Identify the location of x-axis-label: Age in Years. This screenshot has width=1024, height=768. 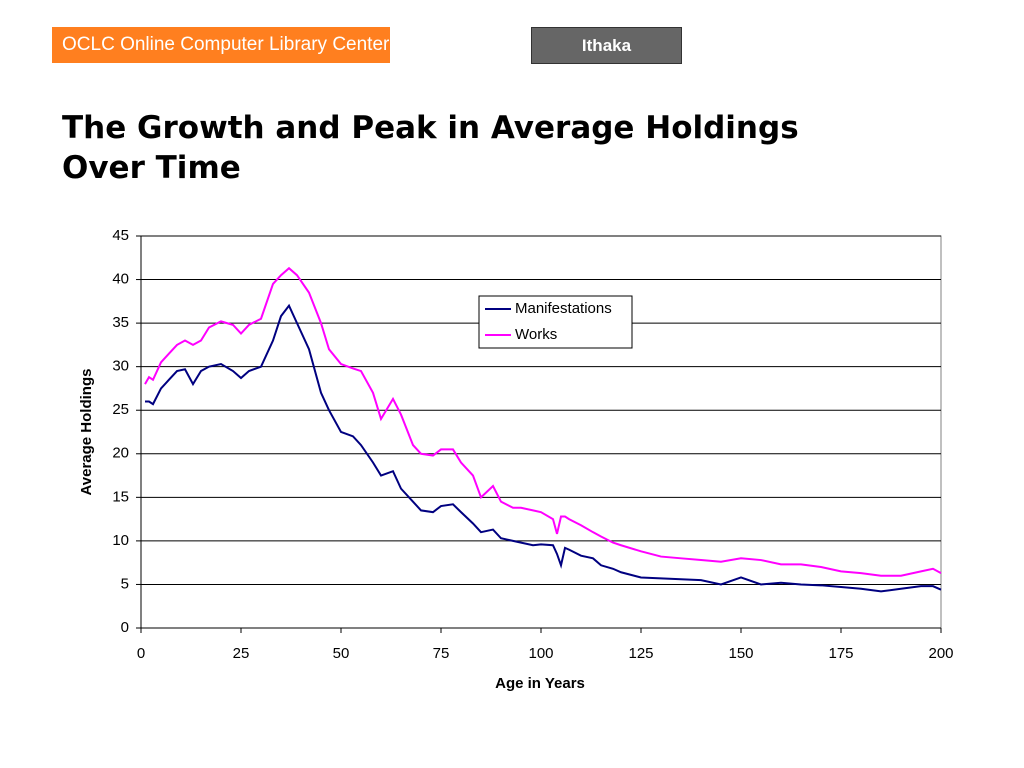
(540, 683).